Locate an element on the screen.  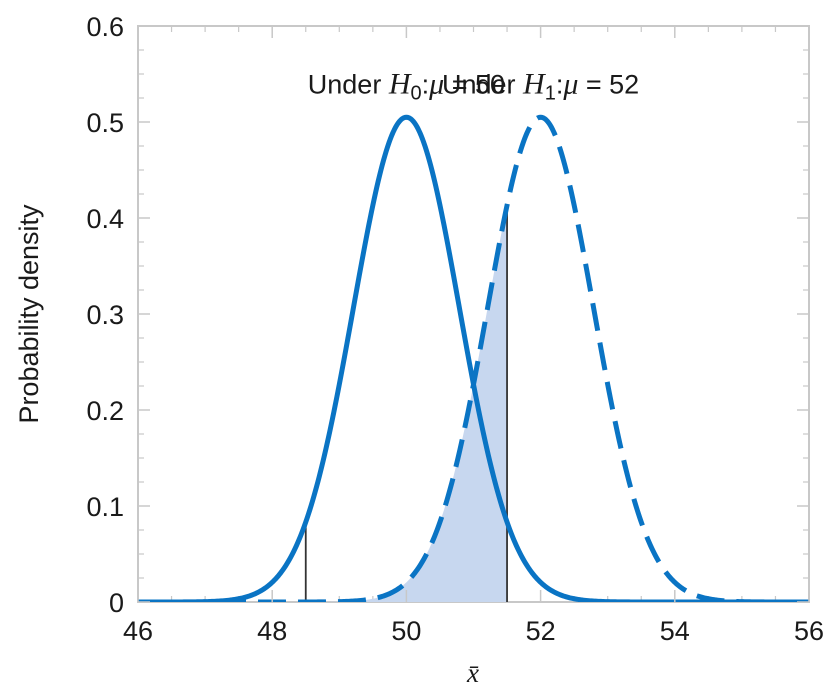
annotation-sub: 1 is located at coordinates (550, 94).